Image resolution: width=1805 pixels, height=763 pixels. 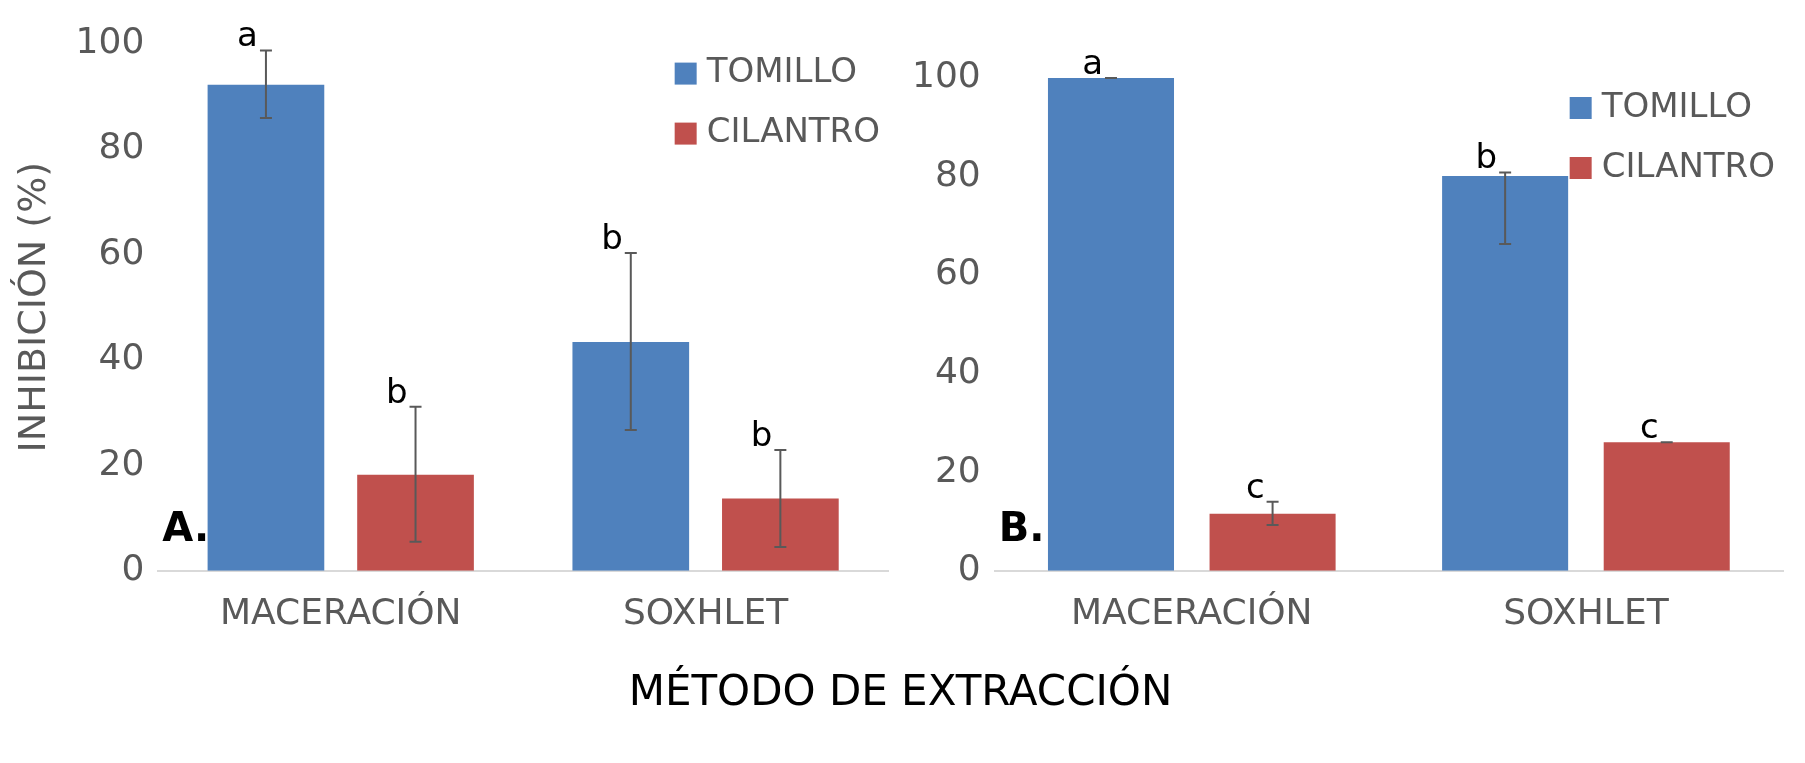 I want to click on annotation: B., so click(x=1021, y=527).